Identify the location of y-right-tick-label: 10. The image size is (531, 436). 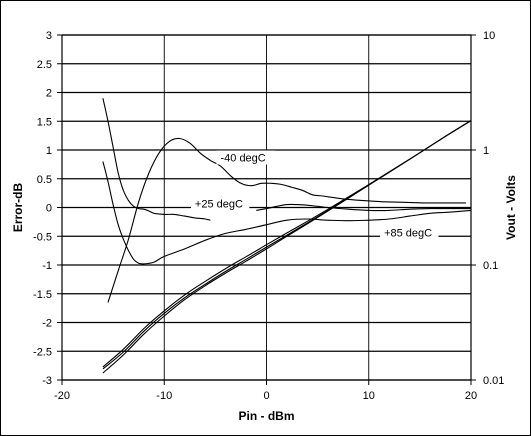
(489, 36).